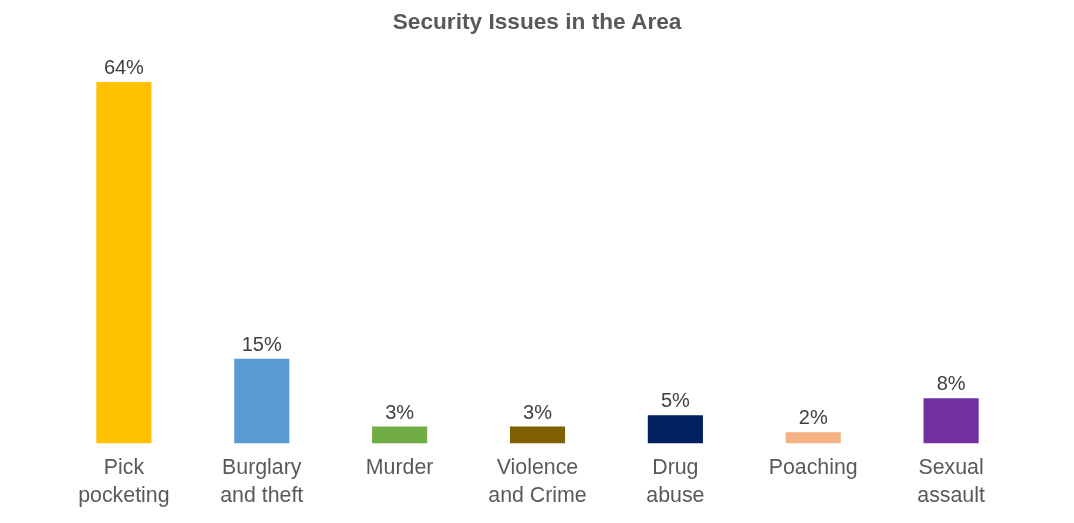 The height and width of the screenshot is (523, 1074). Describe the element at coordinates (124, 66) in the screenshot. I see `data-label: 64%` at that location.